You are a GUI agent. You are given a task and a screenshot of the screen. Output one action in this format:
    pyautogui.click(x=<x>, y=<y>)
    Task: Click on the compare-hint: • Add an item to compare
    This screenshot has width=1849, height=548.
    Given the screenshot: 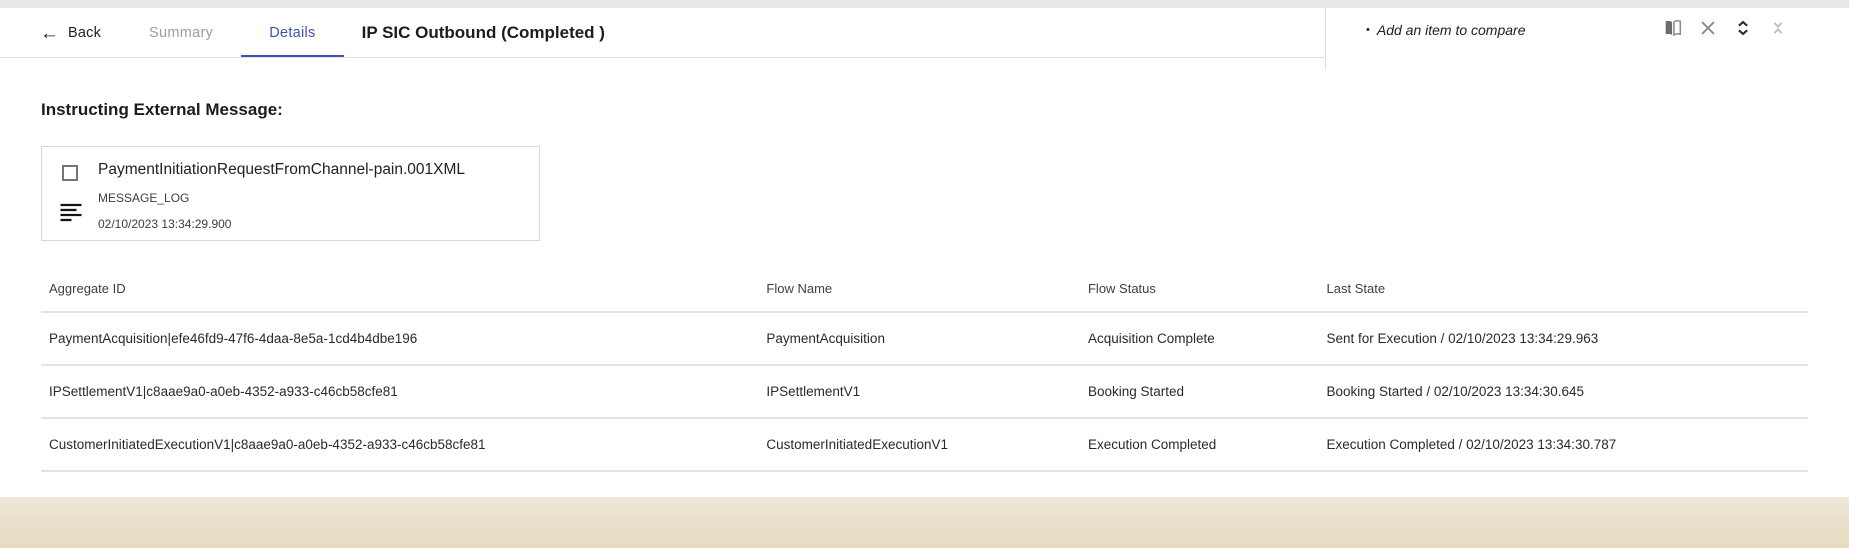 What is the action you would take?
    pyautogui.click(x=1446, y=30)
    